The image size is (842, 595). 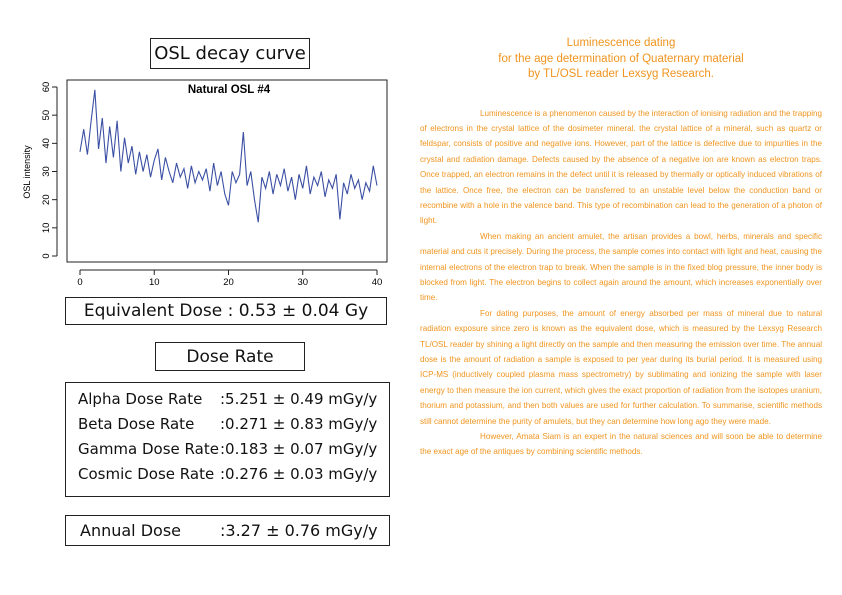 What do you see at coordinates (226, 311) in the screenshot?
I see `equivalent-dose: Equivalent Dose : 0.53 ± 0.04 Gy` at bounding box center [226, 311].